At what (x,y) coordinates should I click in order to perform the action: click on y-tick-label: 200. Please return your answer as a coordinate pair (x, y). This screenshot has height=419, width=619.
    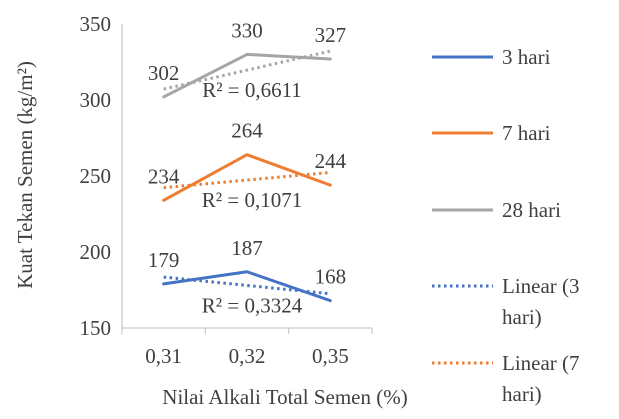
    Looking at the image, I should click on (96, 252).